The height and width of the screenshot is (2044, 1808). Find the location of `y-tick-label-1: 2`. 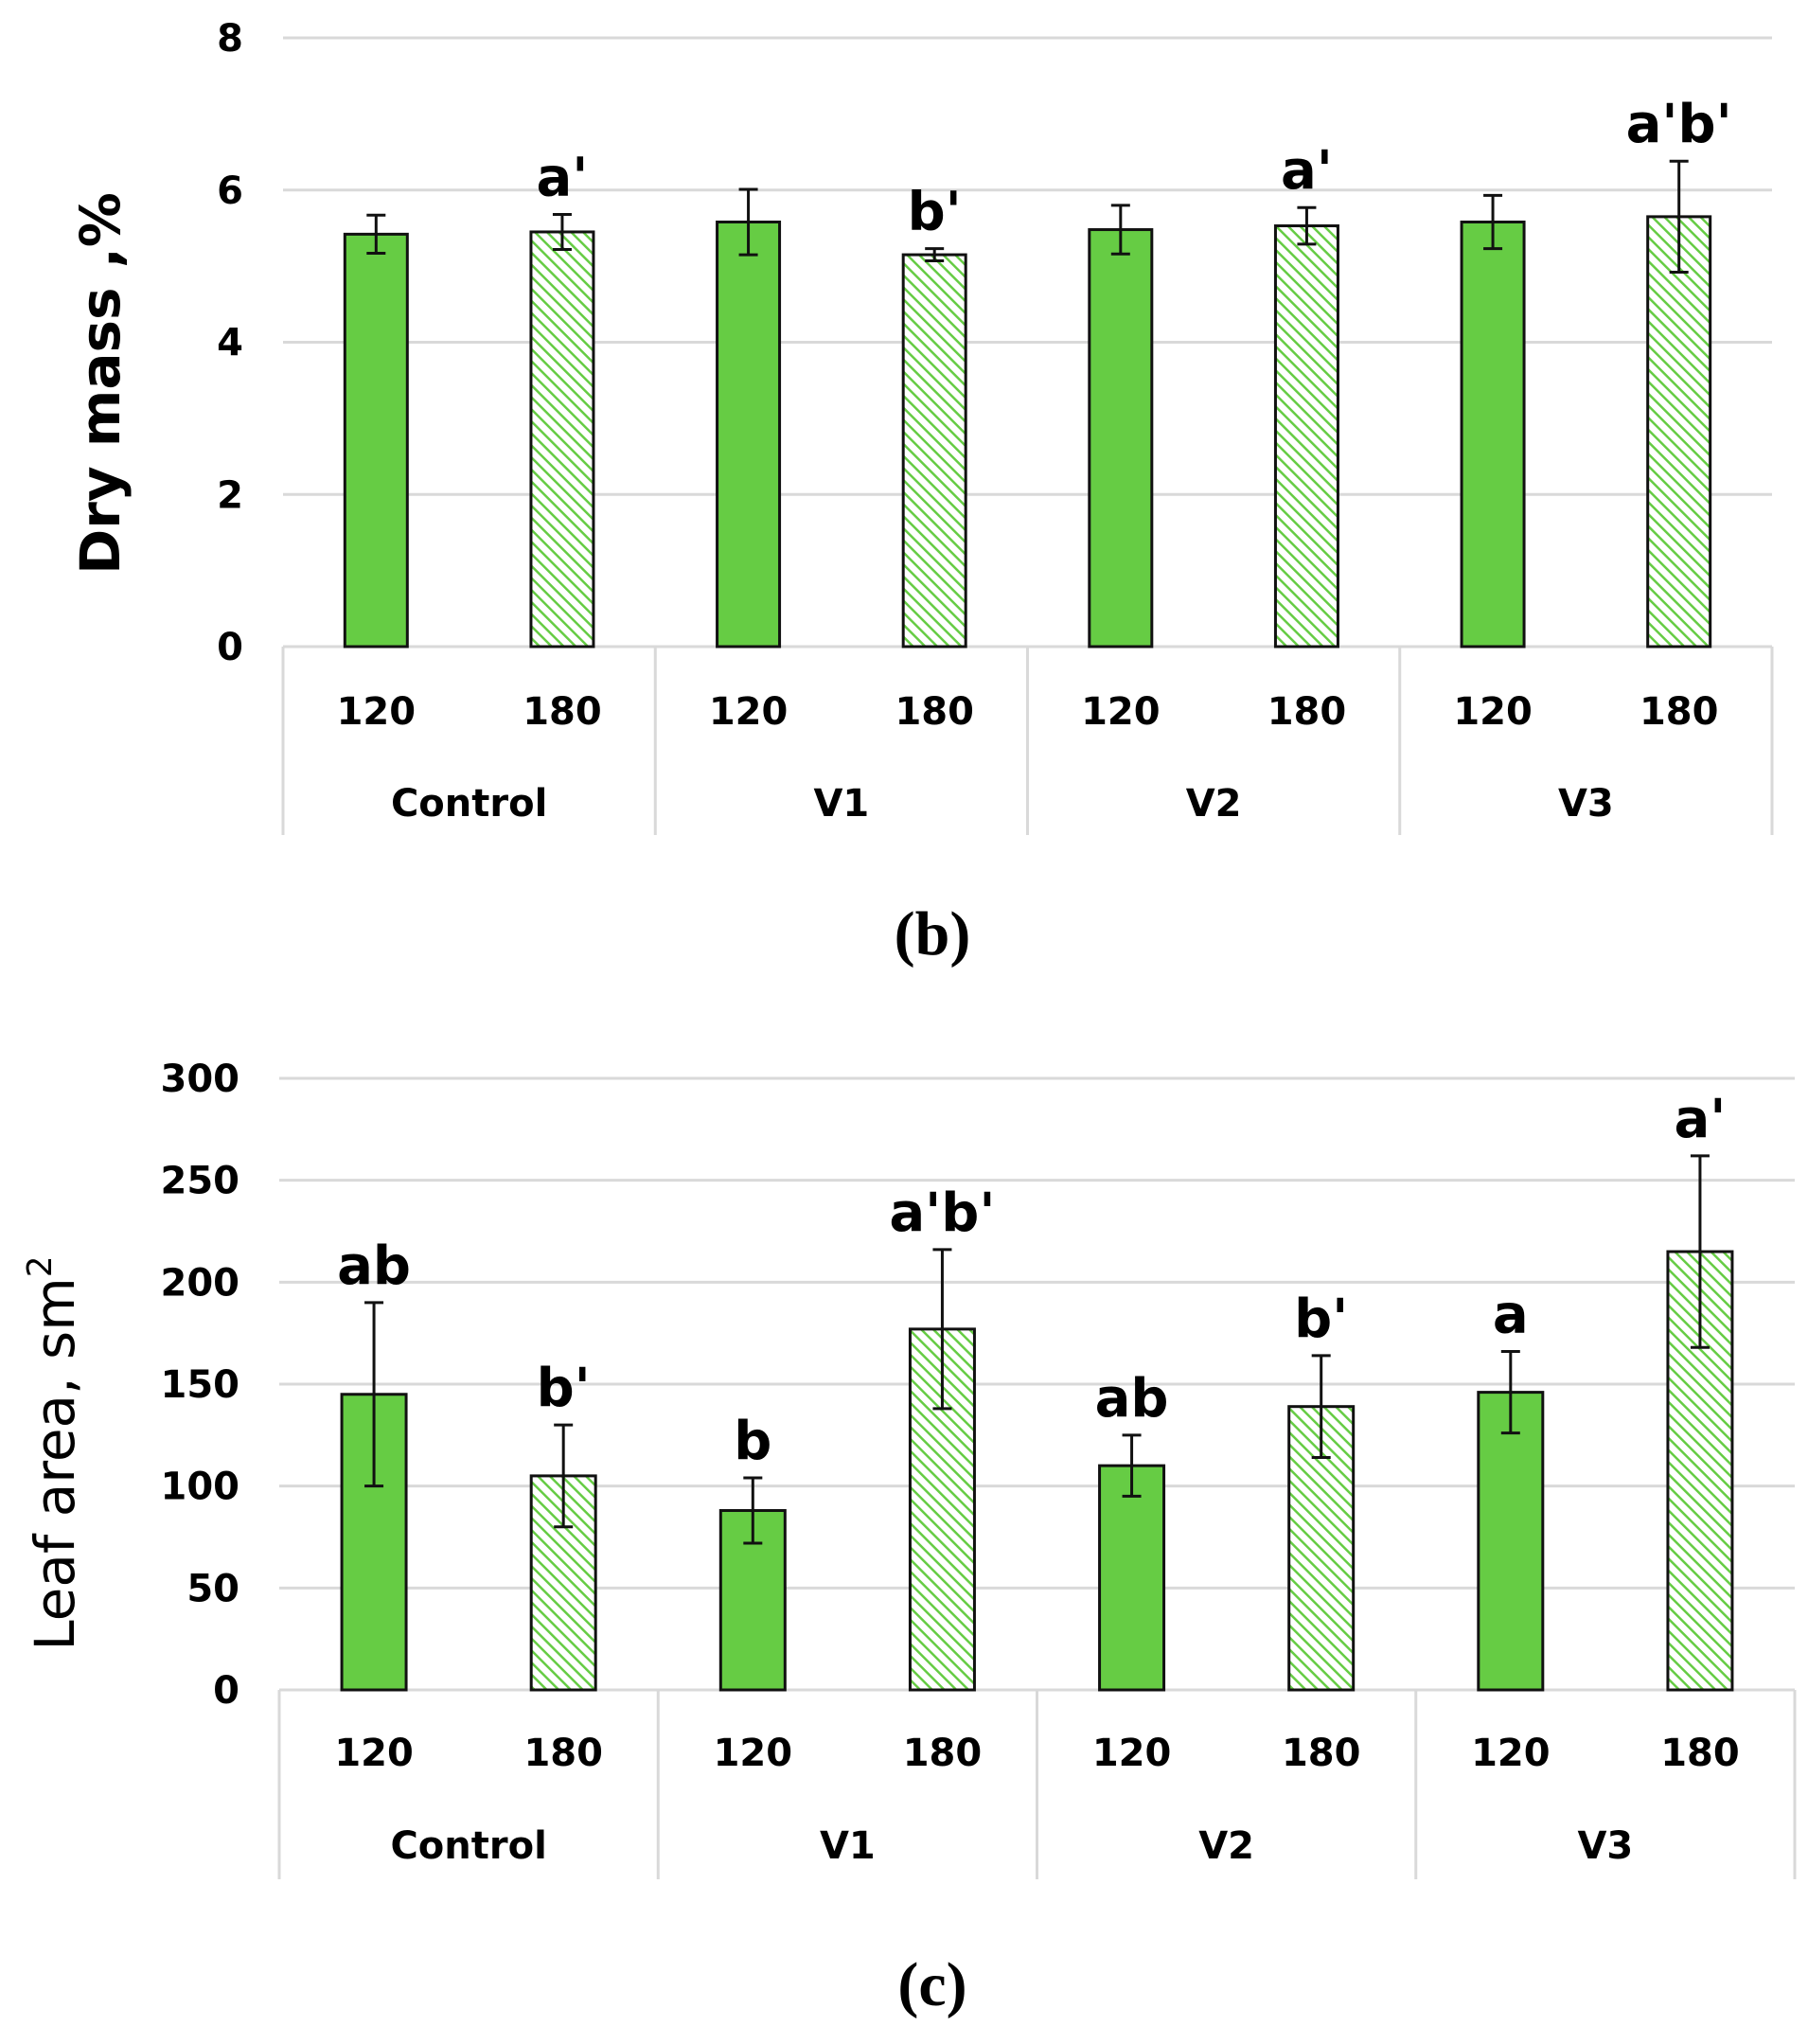

y-tick-label-1: 2 is located at coordinates (230, 495).